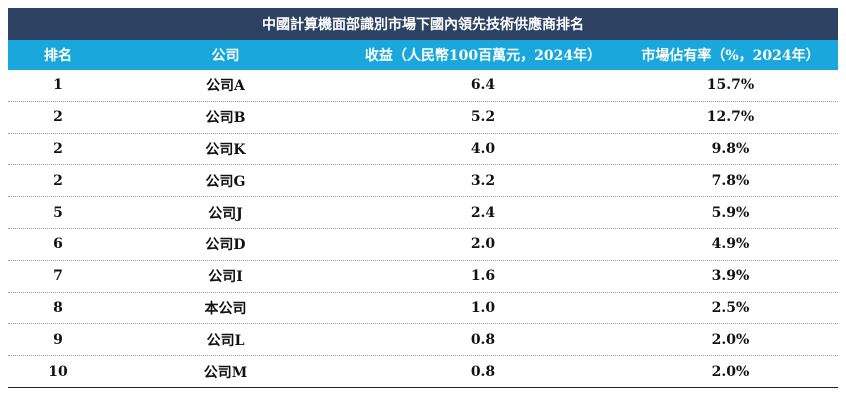 This screenshot has width=846, height=400. What do you see at coordinates (423, 181) in the screenshot?
I see `table-row: 2 公司G 3.2 7.8%` at bounding box center [423, 181].